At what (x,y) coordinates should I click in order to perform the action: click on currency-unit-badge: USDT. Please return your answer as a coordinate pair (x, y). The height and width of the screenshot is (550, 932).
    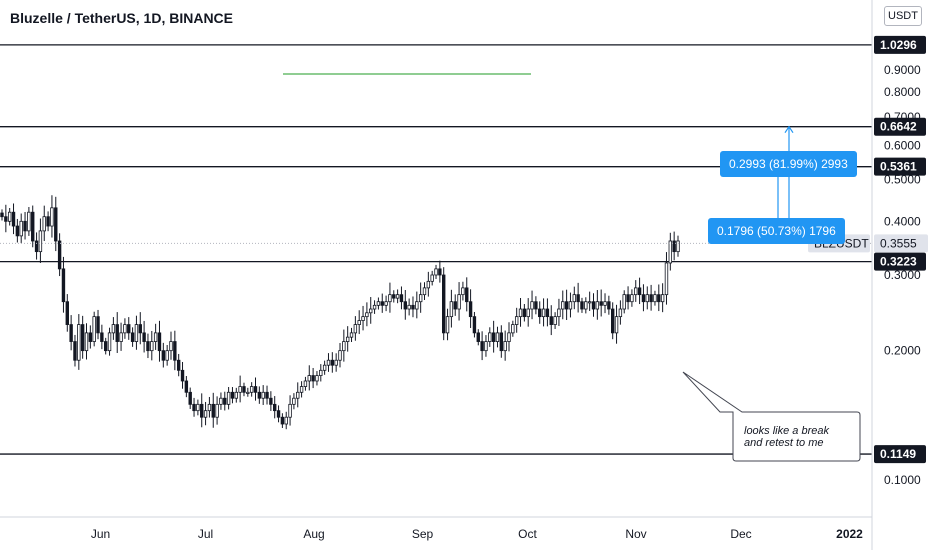
    Looking at the image, I should click on (903, 16).